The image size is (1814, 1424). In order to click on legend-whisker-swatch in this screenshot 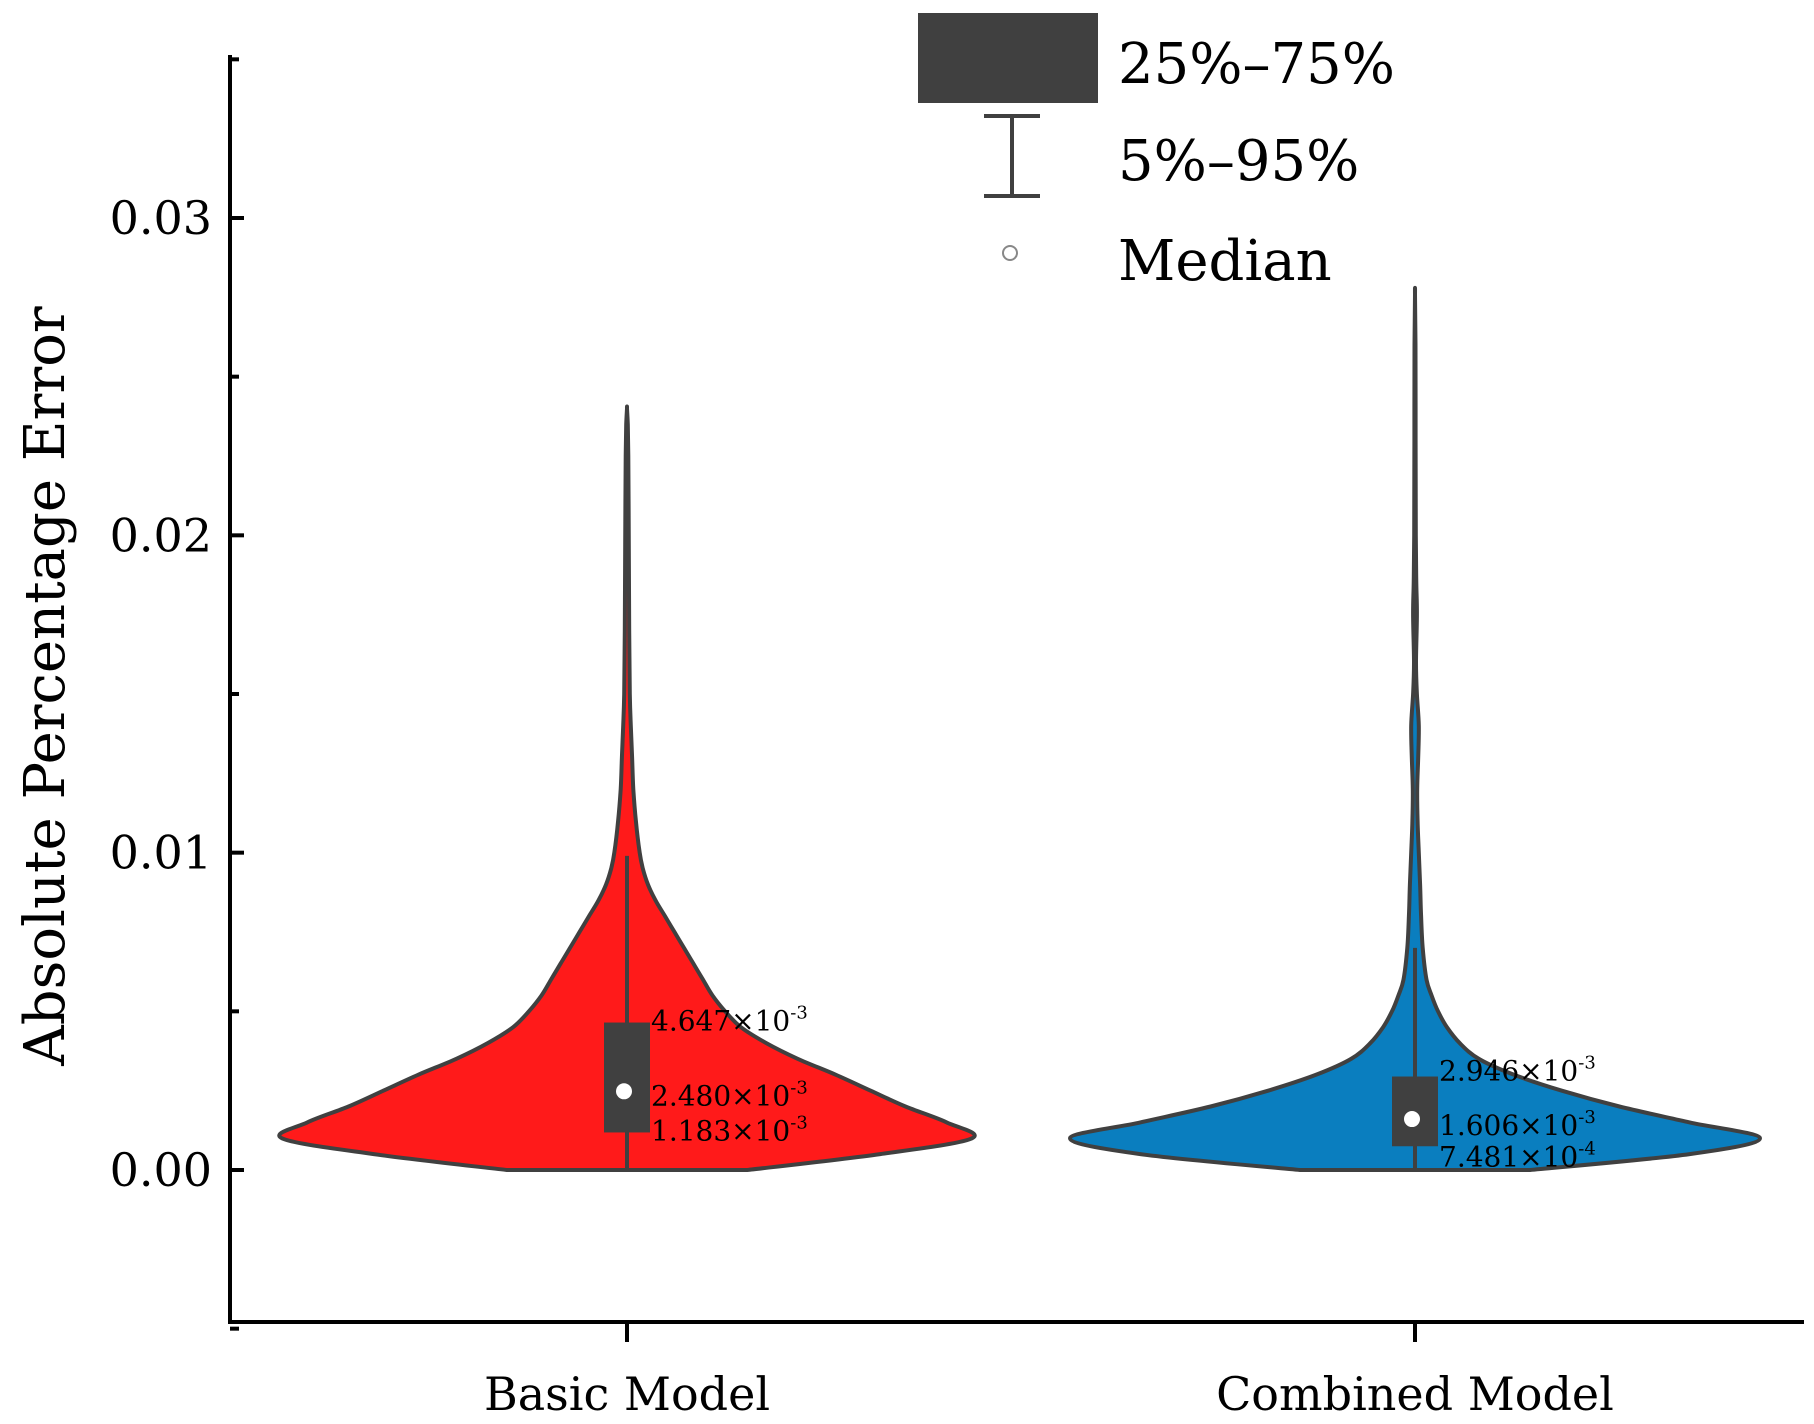, I will do `click(1012, 156)`.